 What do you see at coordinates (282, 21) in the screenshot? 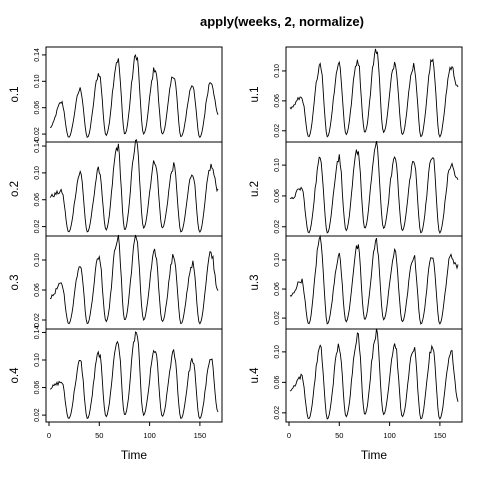
I see `chart-title: apply(weeks, 2, normalize)` at bounding box center [282, 21].